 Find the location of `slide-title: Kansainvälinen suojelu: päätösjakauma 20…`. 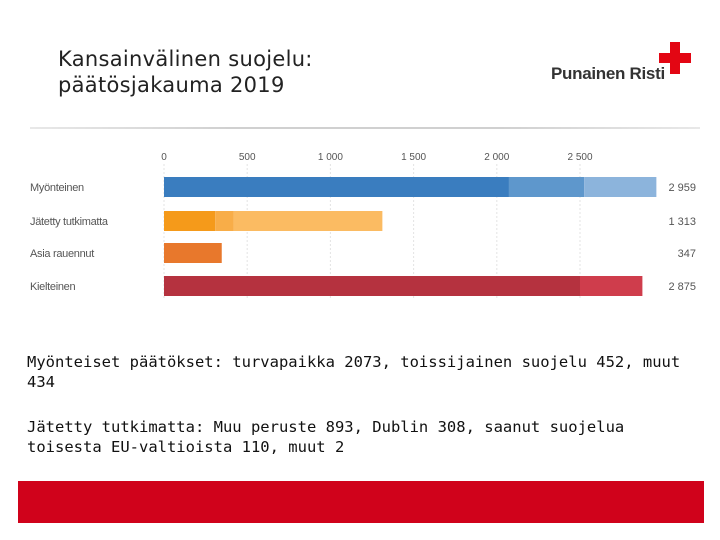

slide-title: Kansainvälinen suojelu: päätösjakauma 20… is located at coordinates (268, 72).